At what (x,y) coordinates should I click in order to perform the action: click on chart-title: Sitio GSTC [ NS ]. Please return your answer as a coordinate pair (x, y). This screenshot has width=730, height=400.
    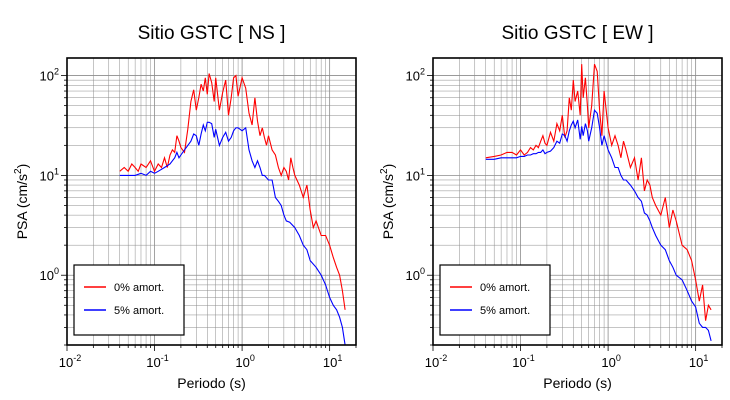
    Looking at the image, I should click on (212, 33).